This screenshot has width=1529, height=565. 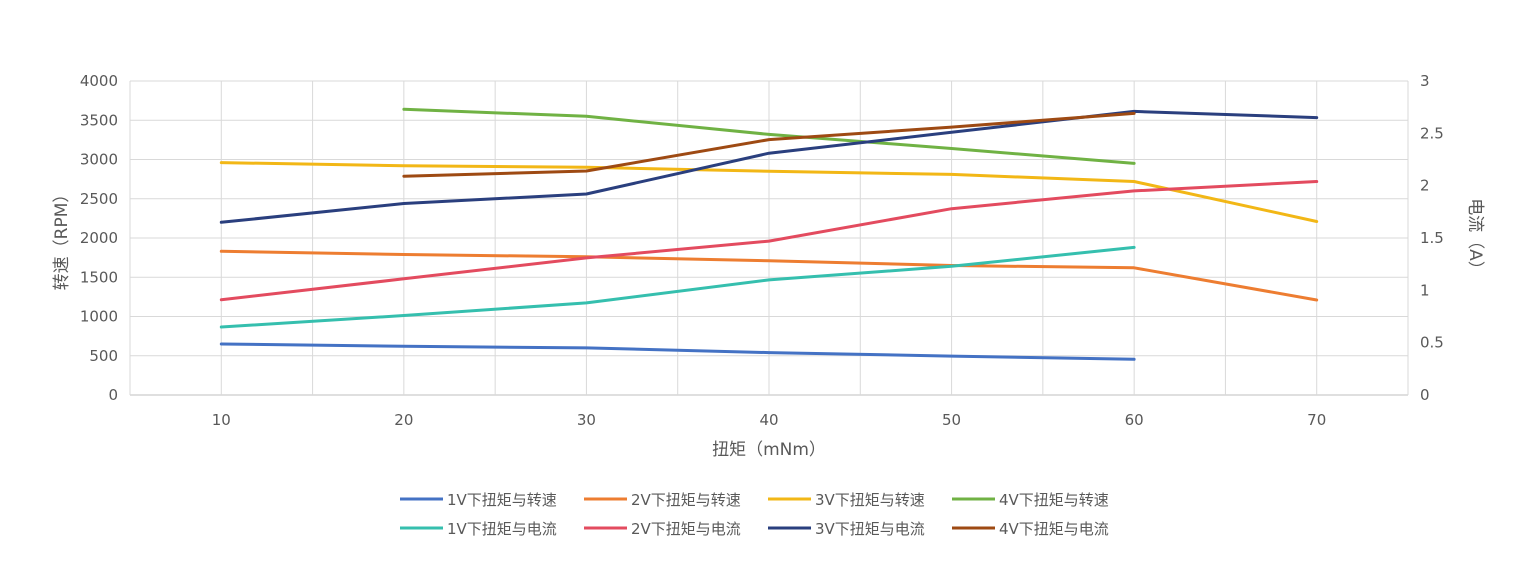 I want to click on legend-label: 3V下扭矩与转速, so click(x=870, y=500).